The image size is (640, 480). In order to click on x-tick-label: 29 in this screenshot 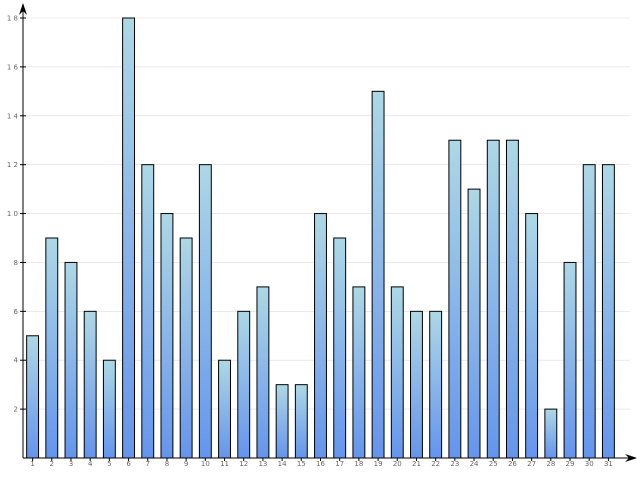, I will do `click(570, 464)`.